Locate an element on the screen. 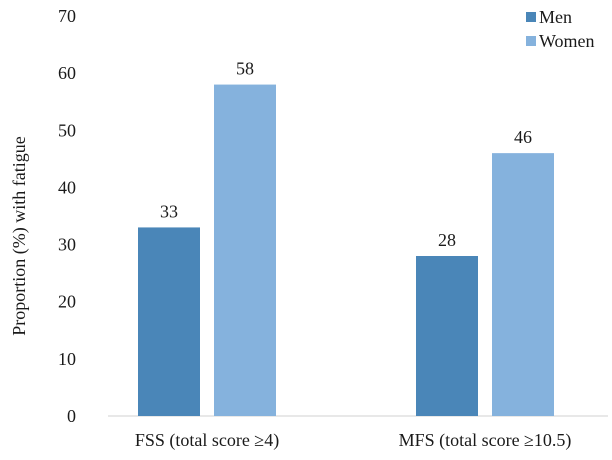 This screenshot has height=460, width=612. y-axis-ticks: 0 10 20 30 40 50 60 70 is located at coordinates (67, 216).